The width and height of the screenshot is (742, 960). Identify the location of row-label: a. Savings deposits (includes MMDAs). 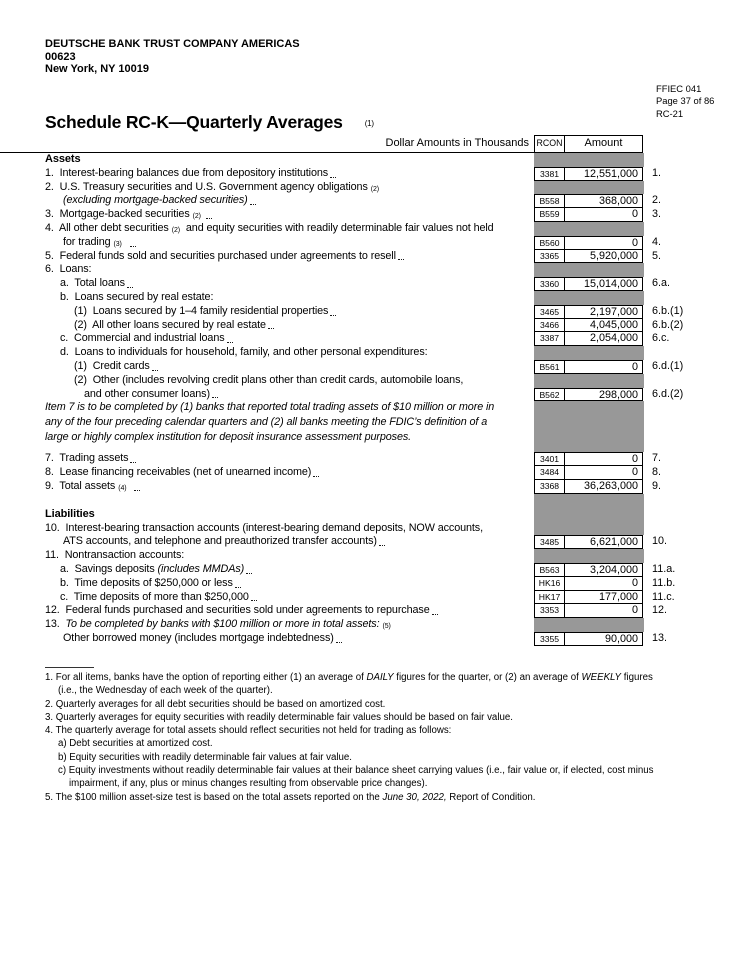
(267, 570).